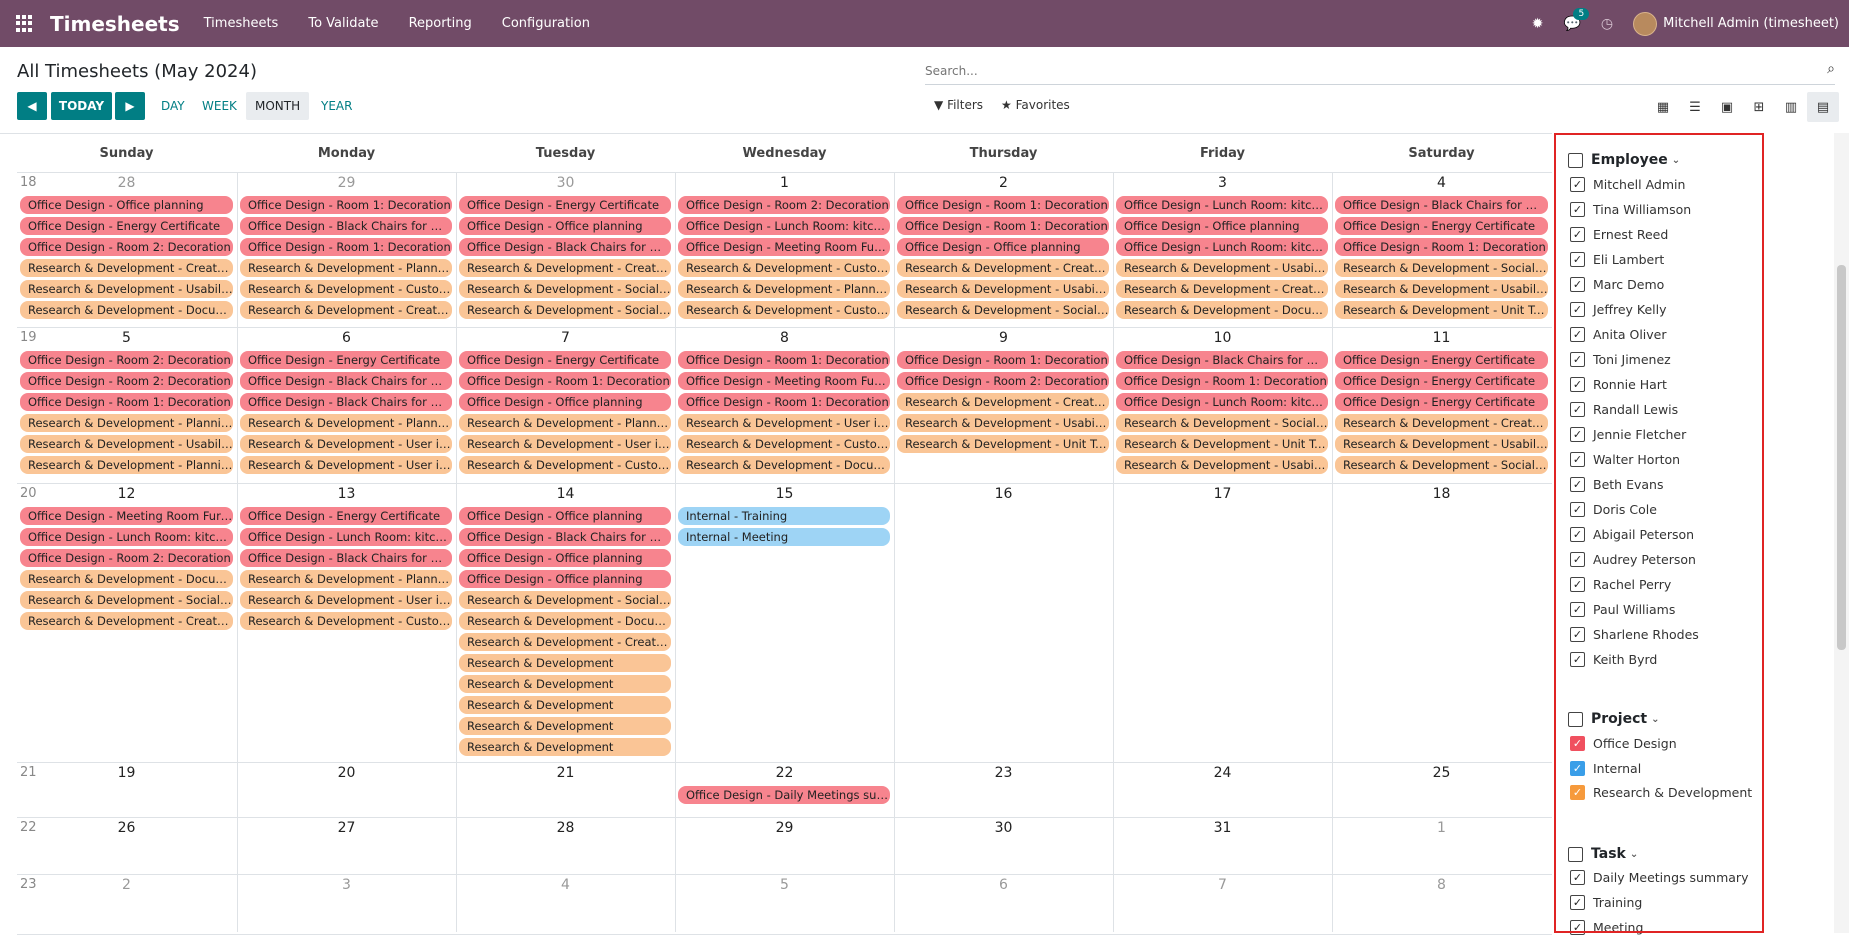 The width and height of the screenshot is (1849, 935). What do you see at coordinates (1624, 160) in the screenshot?
I see `employee-filter-title: Employee ⌄` at bounding box center [1624, 160].